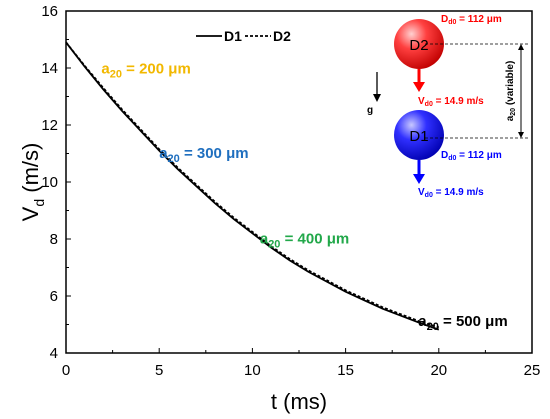 This screenshot has height=419, width=550. Describe the element at coordinates (345, 370) in the screenshot. I see `x-tick-label: 15` at that location.